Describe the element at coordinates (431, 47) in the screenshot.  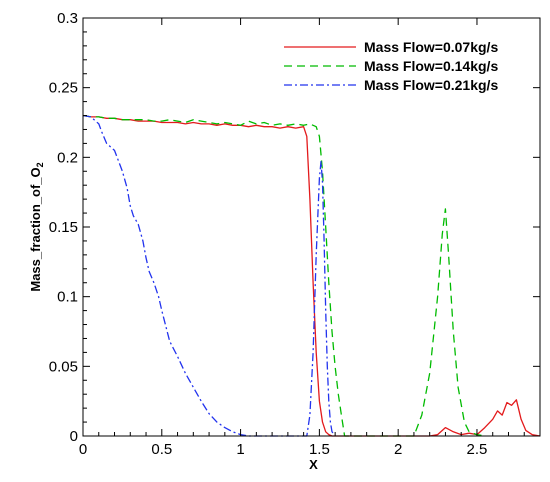
I see `legend-label-1: Mass Flow=0.07kg/s` at that location.